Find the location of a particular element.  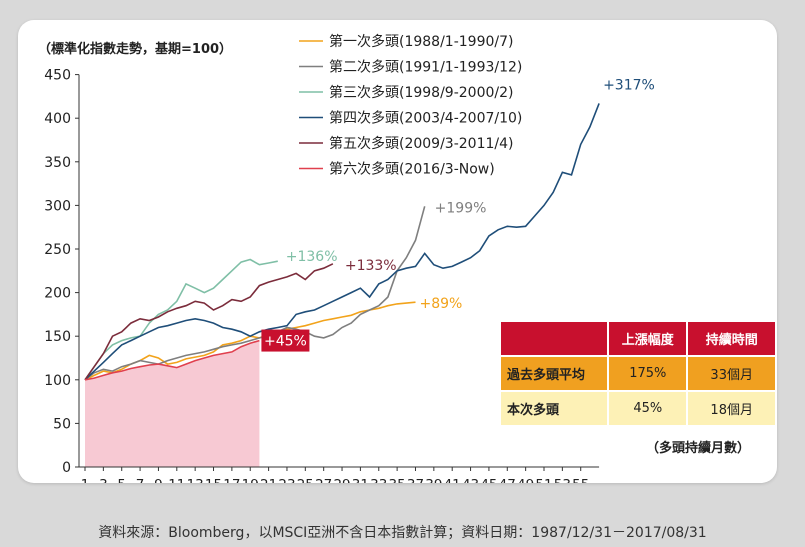

x-tick-label: 55 is located at coordinates (580, 480).